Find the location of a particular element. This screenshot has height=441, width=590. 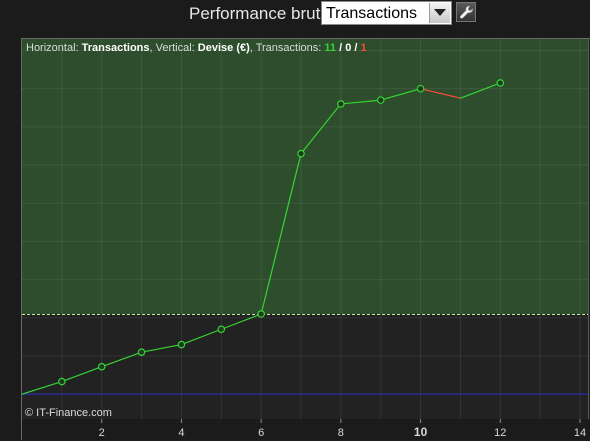

mode-select-value: Transactions is located at coordinates (371, 13).